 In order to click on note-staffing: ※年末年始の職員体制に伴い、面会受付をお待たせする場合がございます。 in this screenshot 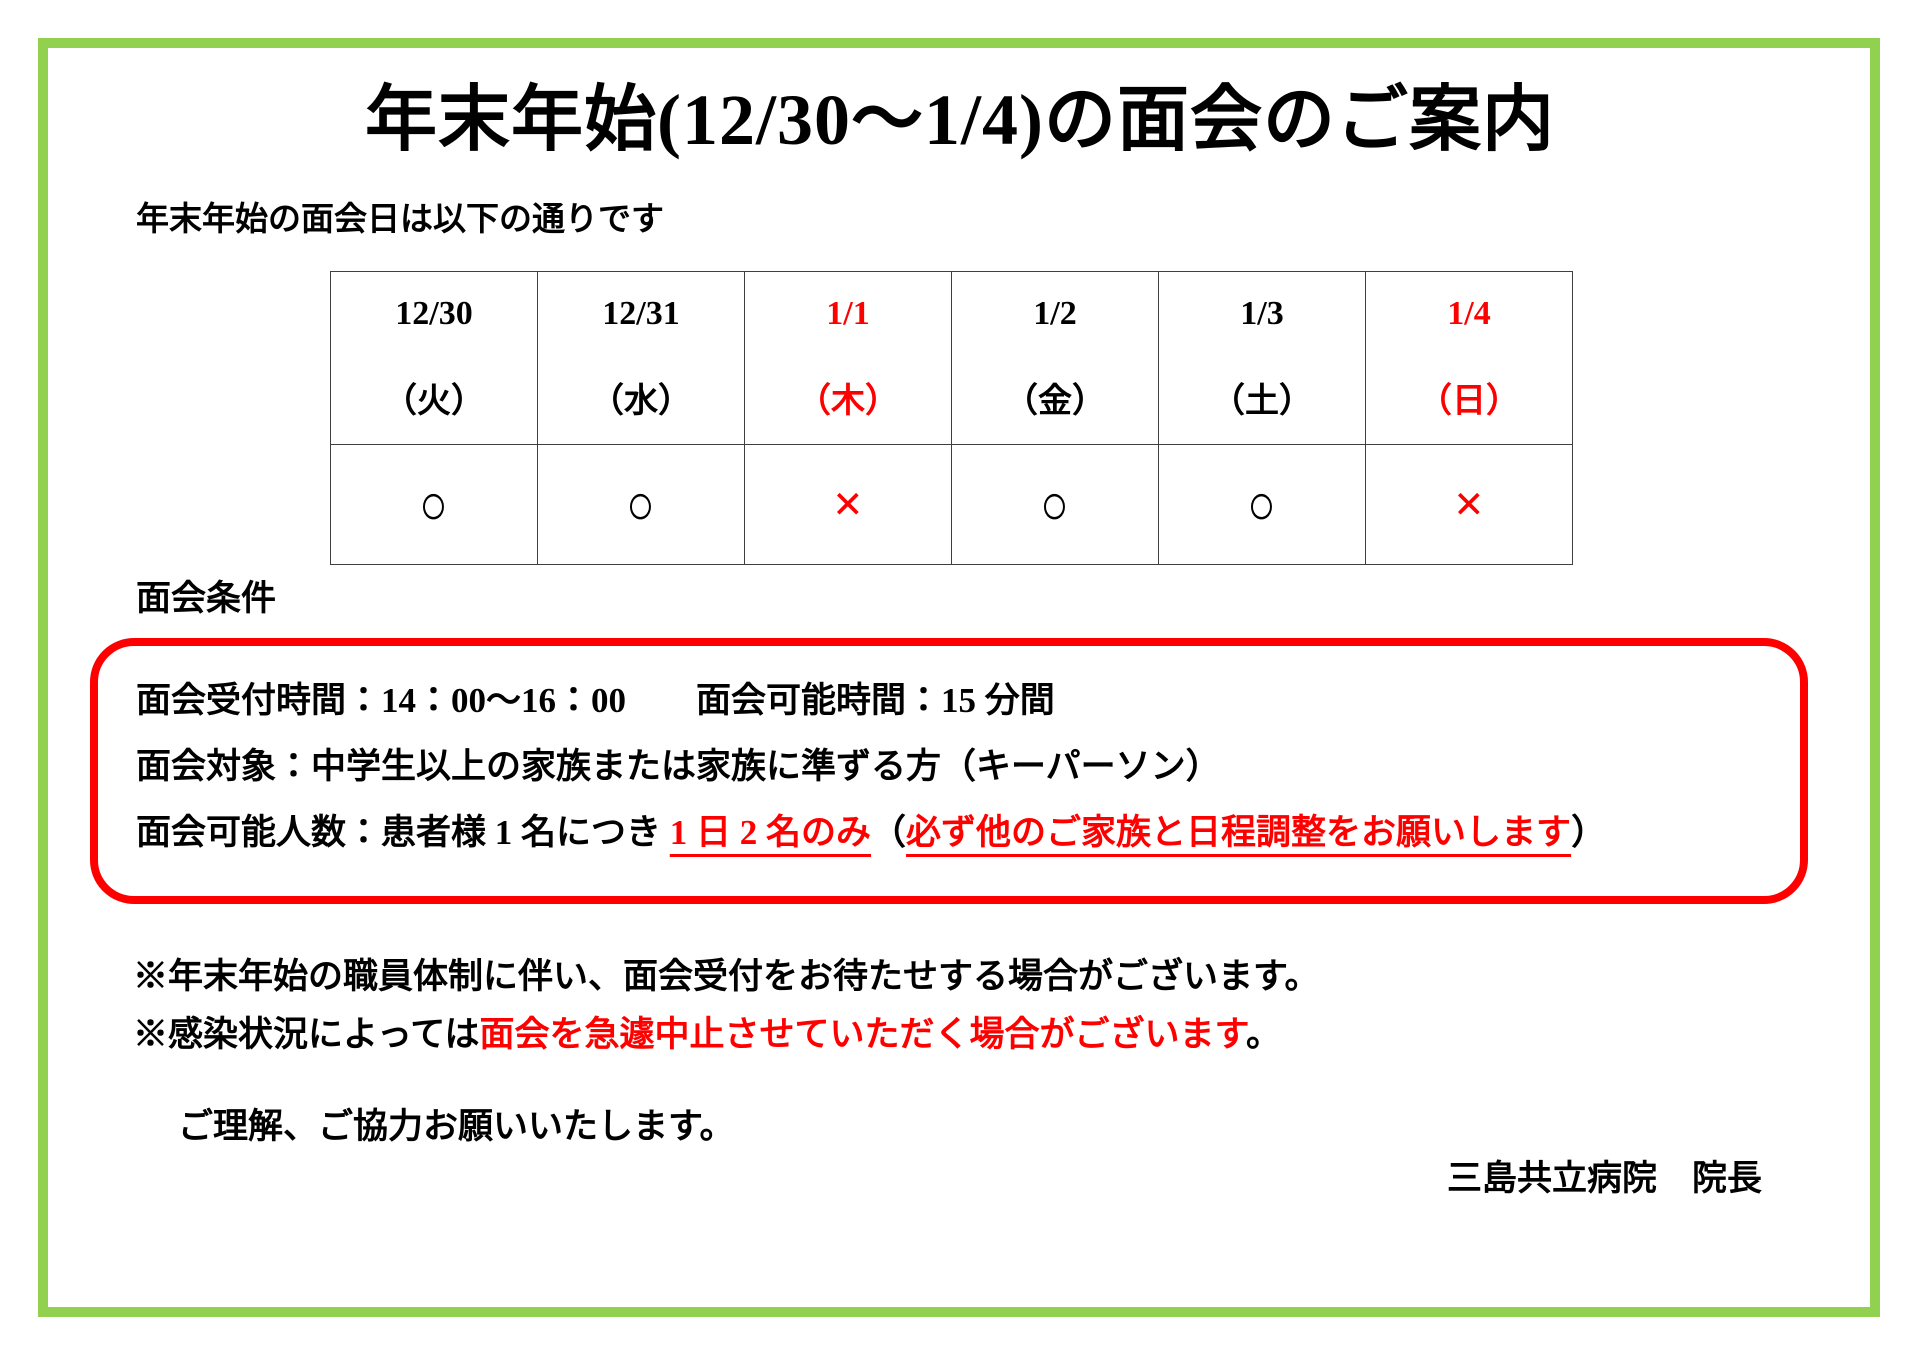, I will do `click(726, 976)`.